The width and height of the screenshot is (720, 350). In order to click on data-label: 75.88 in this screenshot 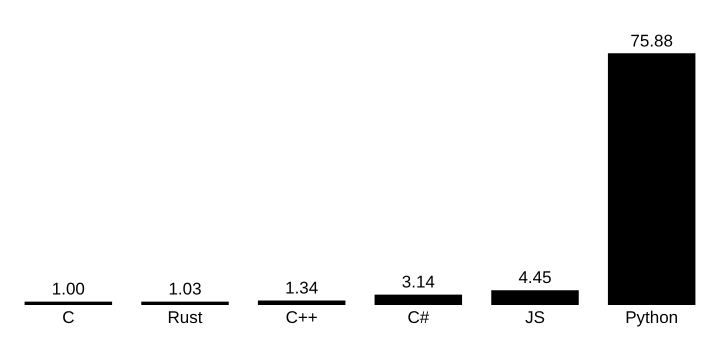, I will do `click(651, 40)`.